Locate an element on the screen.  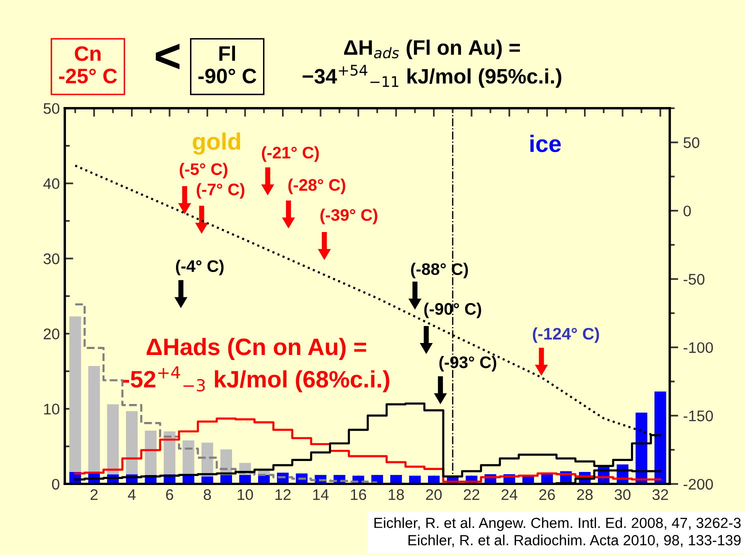
x-tick-label: 4 is located at coordinates (132, 494).